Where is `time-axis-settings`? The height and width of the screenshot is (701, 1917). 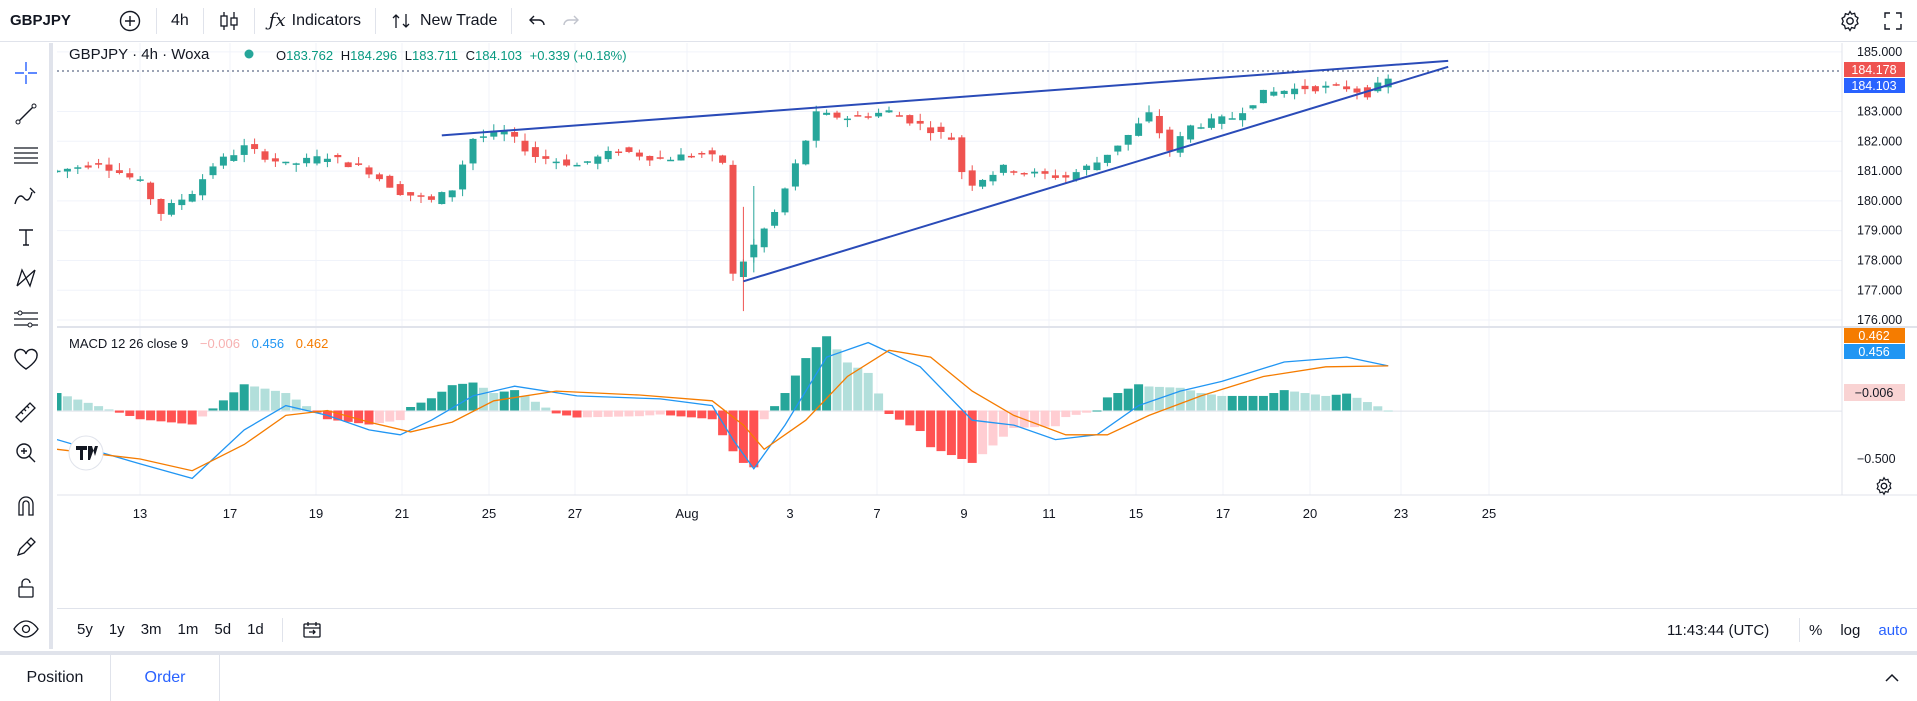 time-axis-settings is located at coordinates (1884, 486).